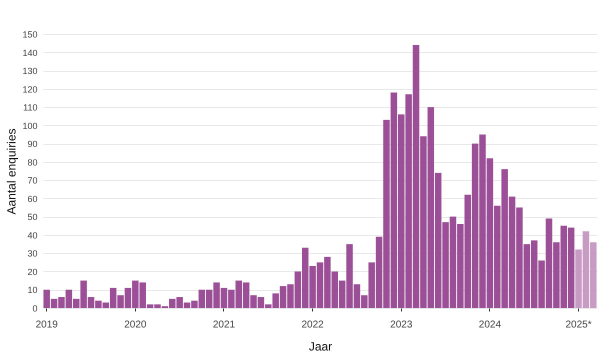  I want to click on y-tick-label: 50, so click(32, 217).